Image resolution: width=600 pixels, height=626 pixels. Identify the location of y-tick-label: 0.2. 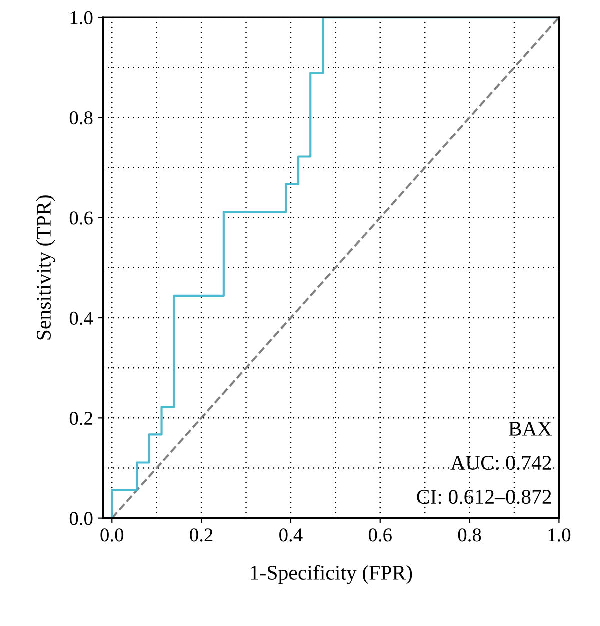
(81, 419).